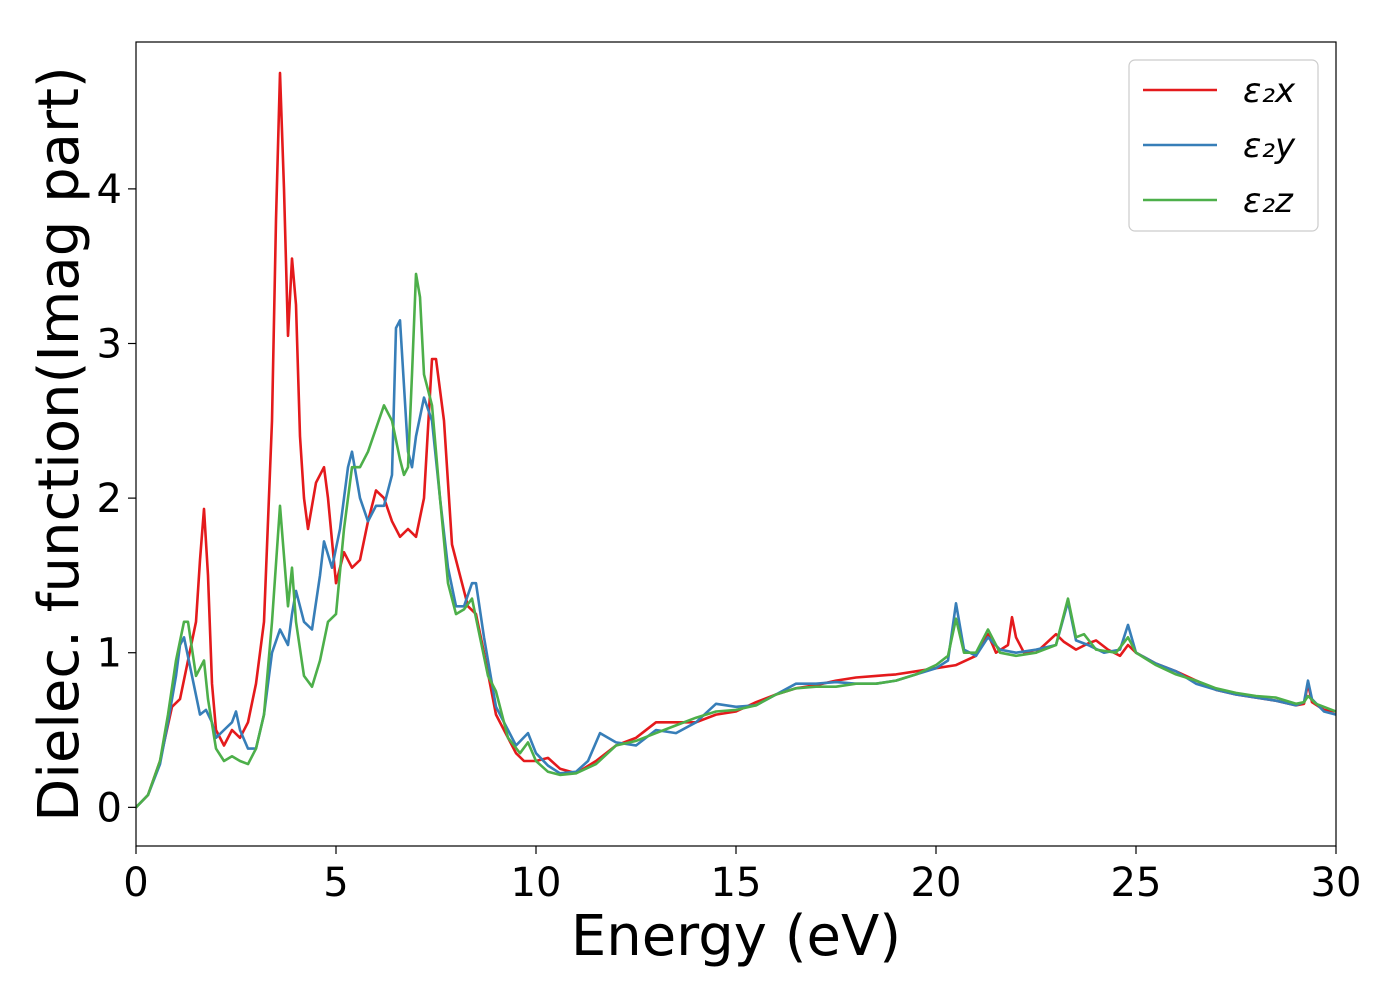 The height and width of the screenshot is (1000, 1400). I want to click on legend-box, so click(1223, 145).